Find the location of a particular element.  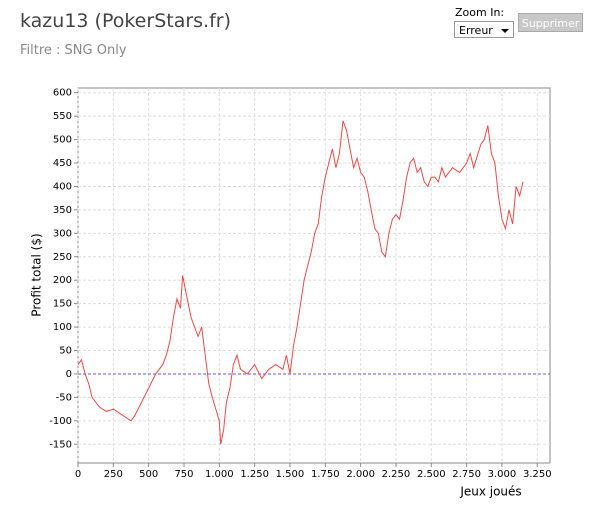

y-tick-label: 450 is located at coordinates (62, 163).